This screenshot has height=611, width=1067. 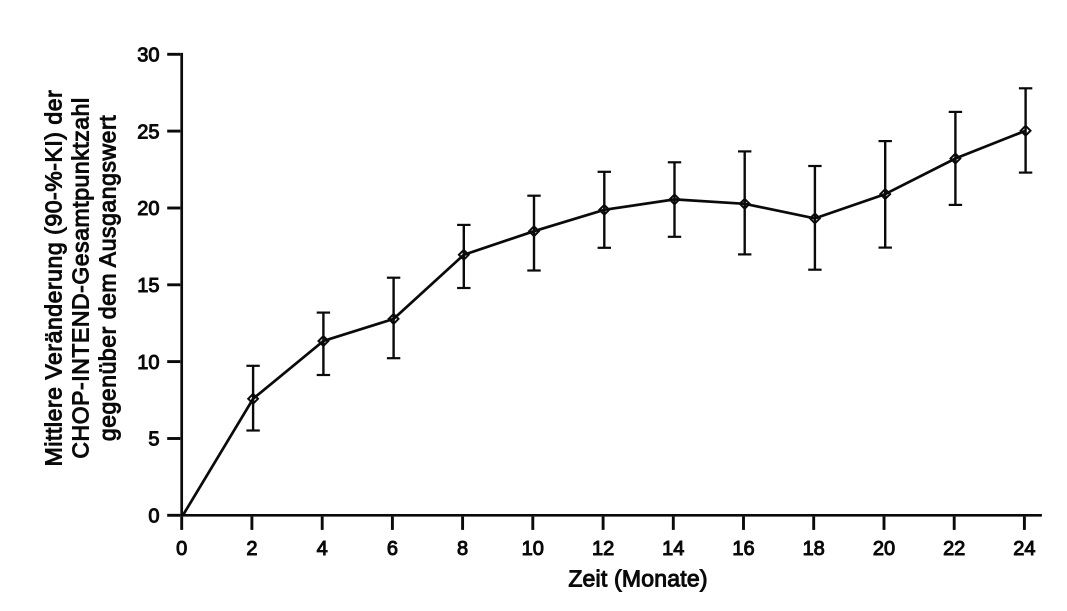 I want to click on svg-text: 8, so click(x=462, y=549).